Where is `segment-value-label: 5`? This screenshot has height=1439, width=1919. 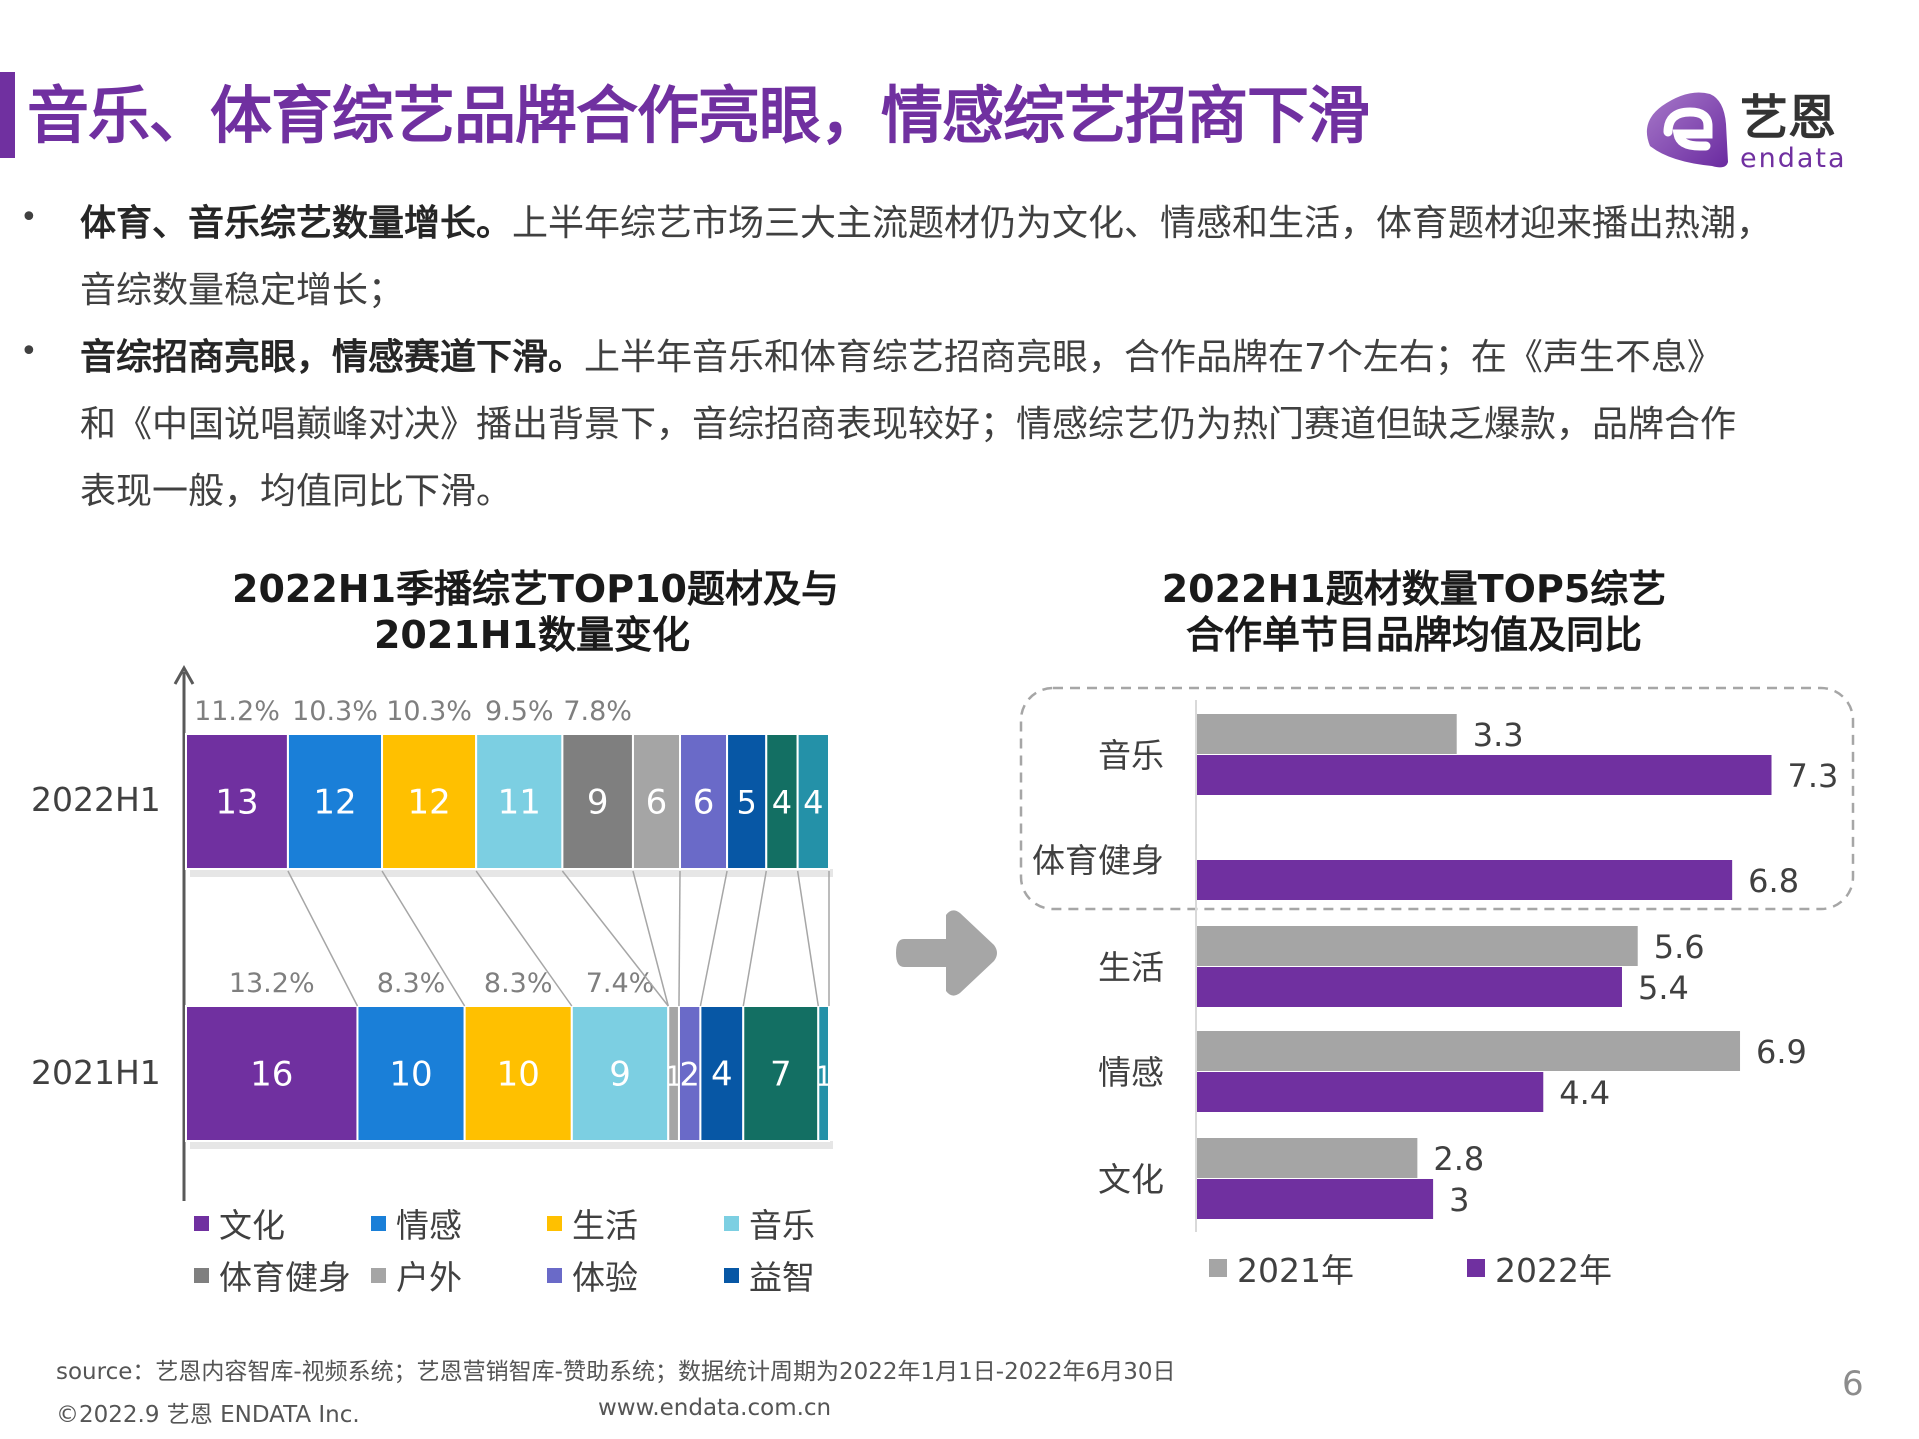
segment-value-label: 5 is located at coordinates (746, 803).